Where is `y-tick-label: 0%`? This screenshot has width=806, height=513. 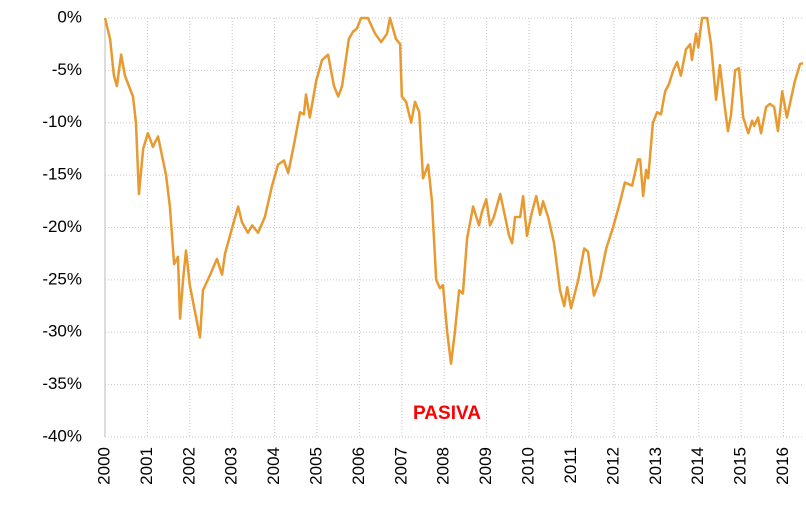 y-tick-label: 0% is located at coordinates (69, 16).